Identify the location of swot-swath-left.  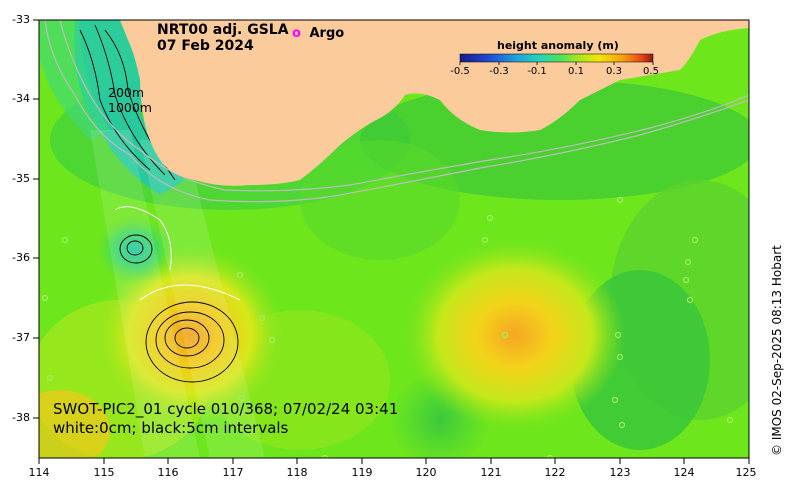
(145, 294).